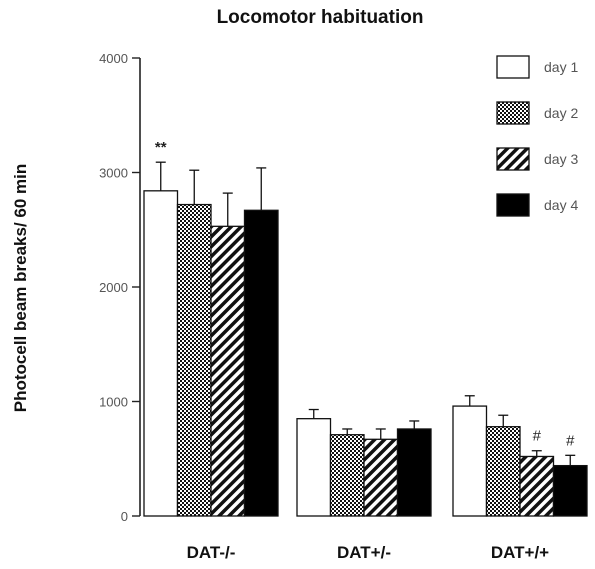  What do you see at coordinates (113, 402) in the screenshot?
I see `y-tick-label: 1000` at bounding box center [113, 402].